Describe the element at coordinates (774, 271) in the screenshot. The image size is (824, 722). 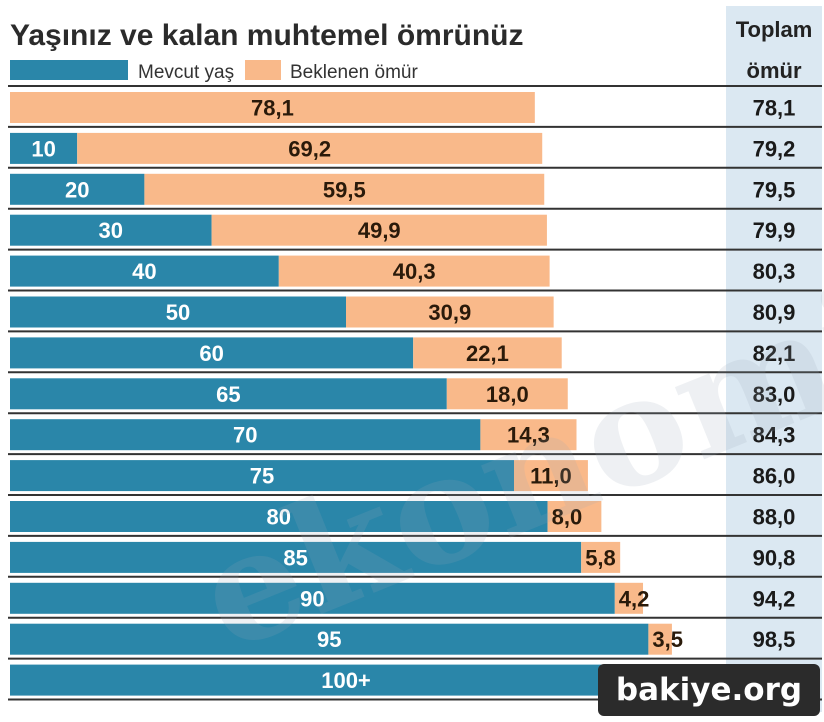
I see `total-life-label: 80,3` at that location.